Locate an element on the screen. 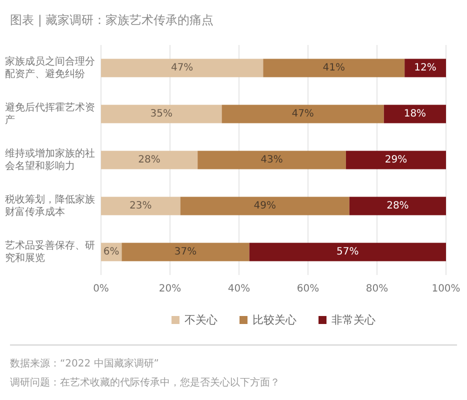 The height and width of the screenshot is (400, 467). y-tick-label: 避免后代挥霍艺术资产 is located at coordinates (50, 113).